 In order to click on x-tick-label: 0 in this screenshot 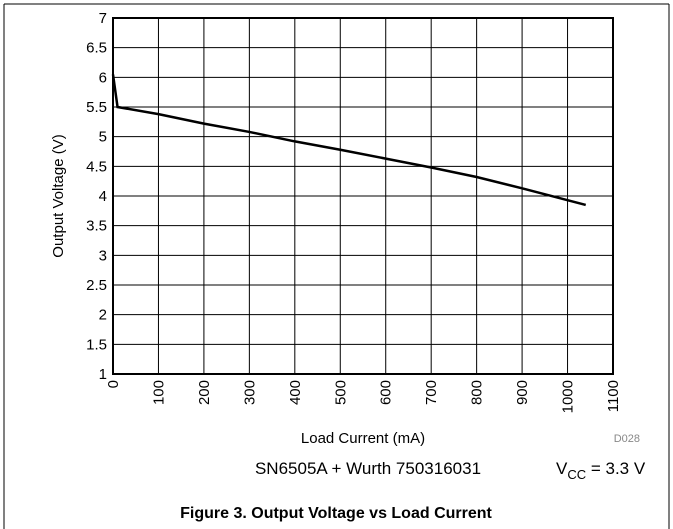, I will do `click(113, 384)`.